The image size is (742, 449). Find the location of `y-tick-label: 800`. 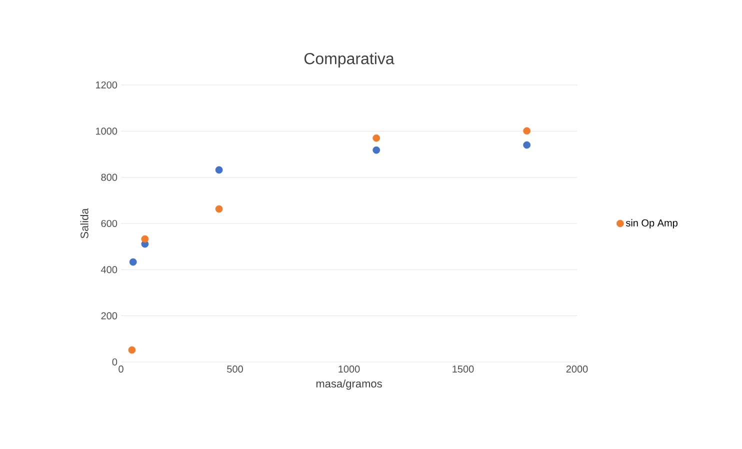

y-tick-label: 800 is located at coordinates (109, 177).